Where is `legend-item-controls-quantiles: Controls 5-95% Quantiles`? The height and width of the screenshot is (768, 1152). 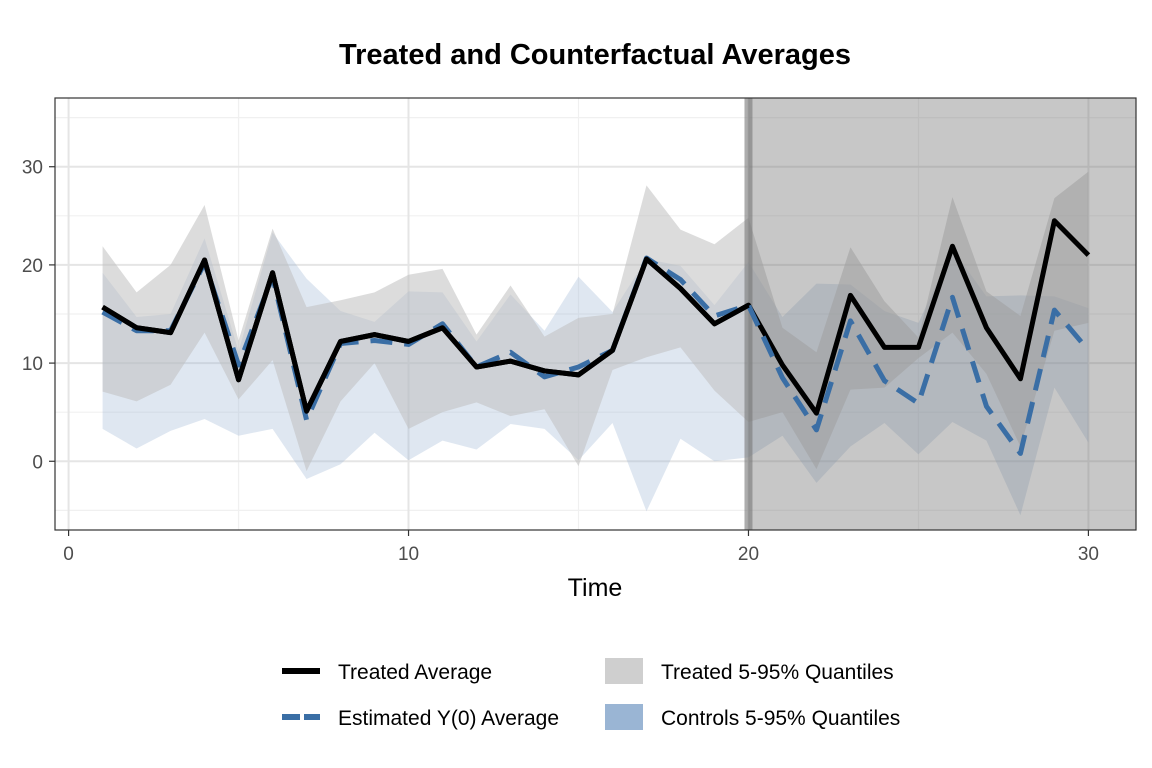
legend-item-controls-quantiles: Controls 5-95% Quantiles is located at coordinates (752, 717).